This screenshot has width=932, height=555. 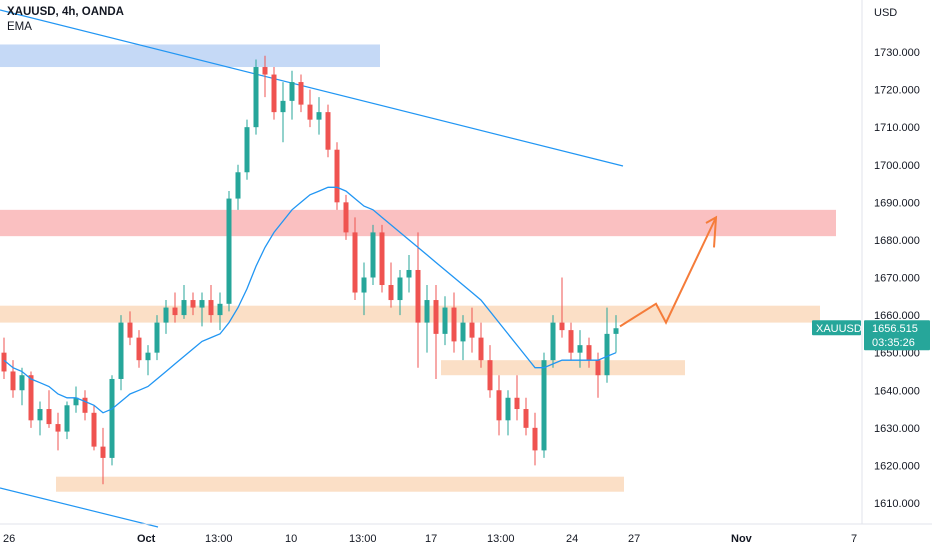 What do you see at coordinates (19, 27) in the screenshot?
I see `indicator-label: EMA` at bounding box center [19, 27].